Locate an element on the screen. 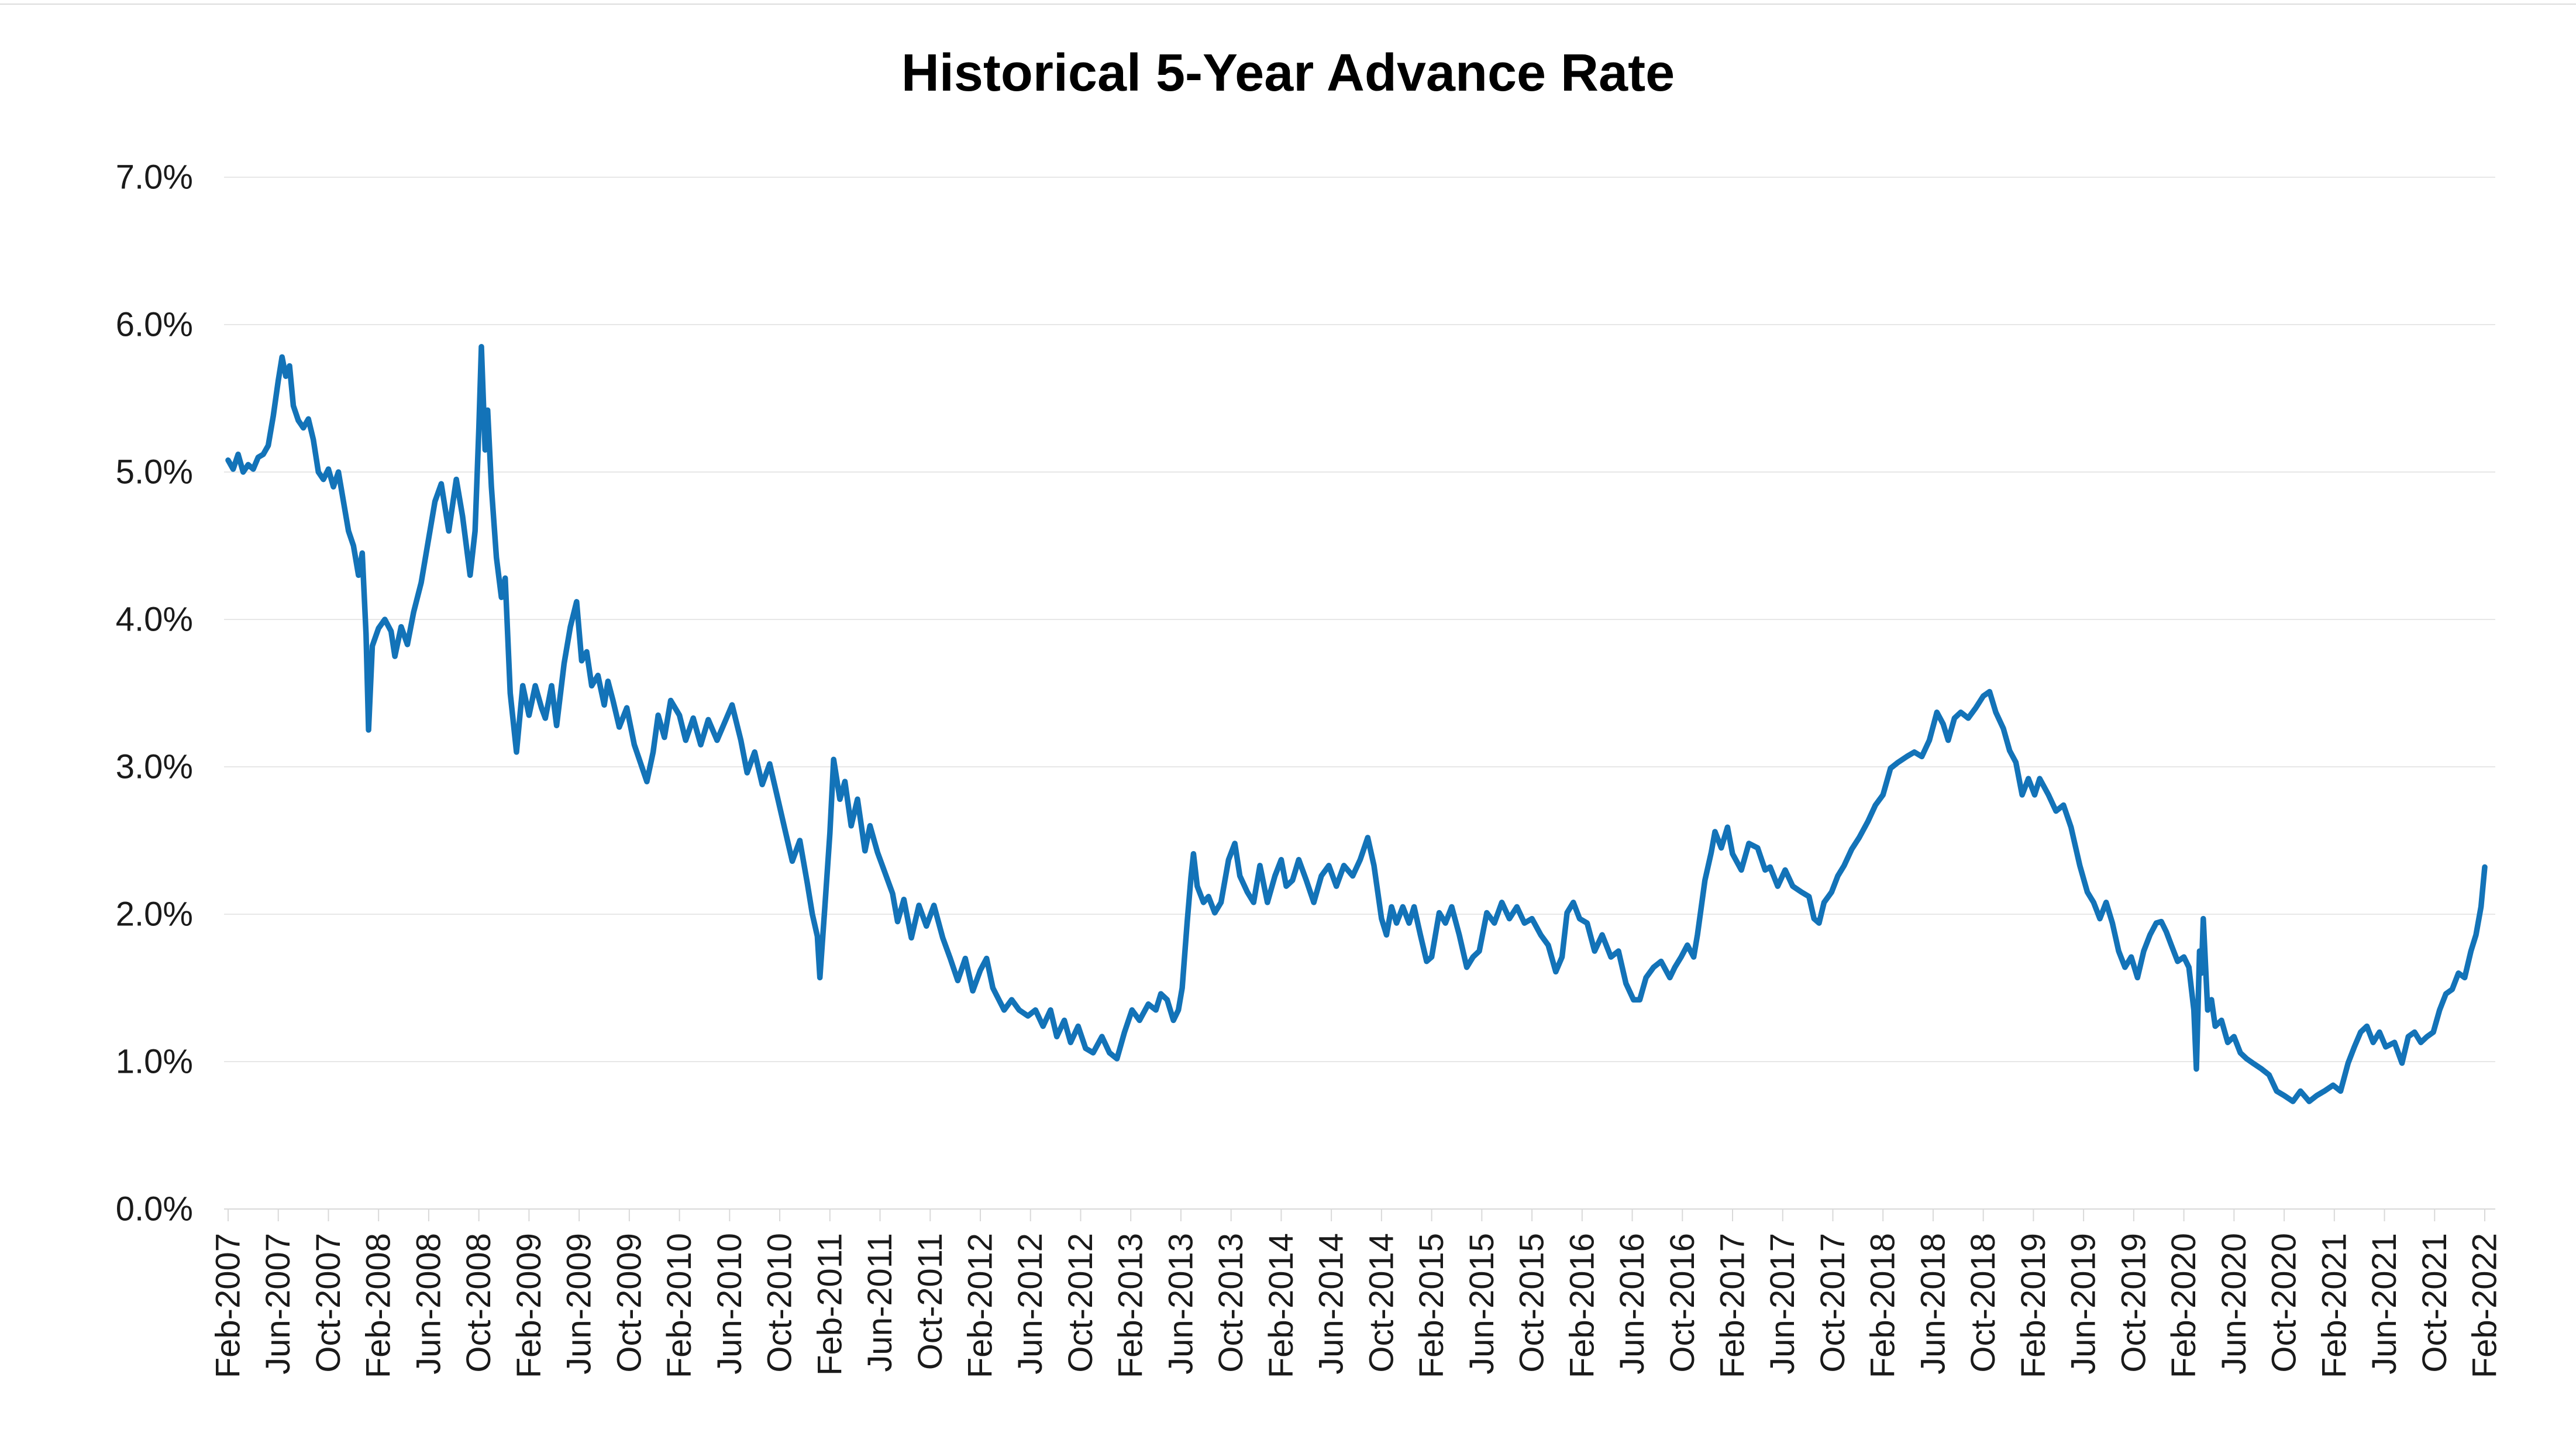  x-axis-tick-label: Feb-2013 is located at coordinates (1131, 1306).